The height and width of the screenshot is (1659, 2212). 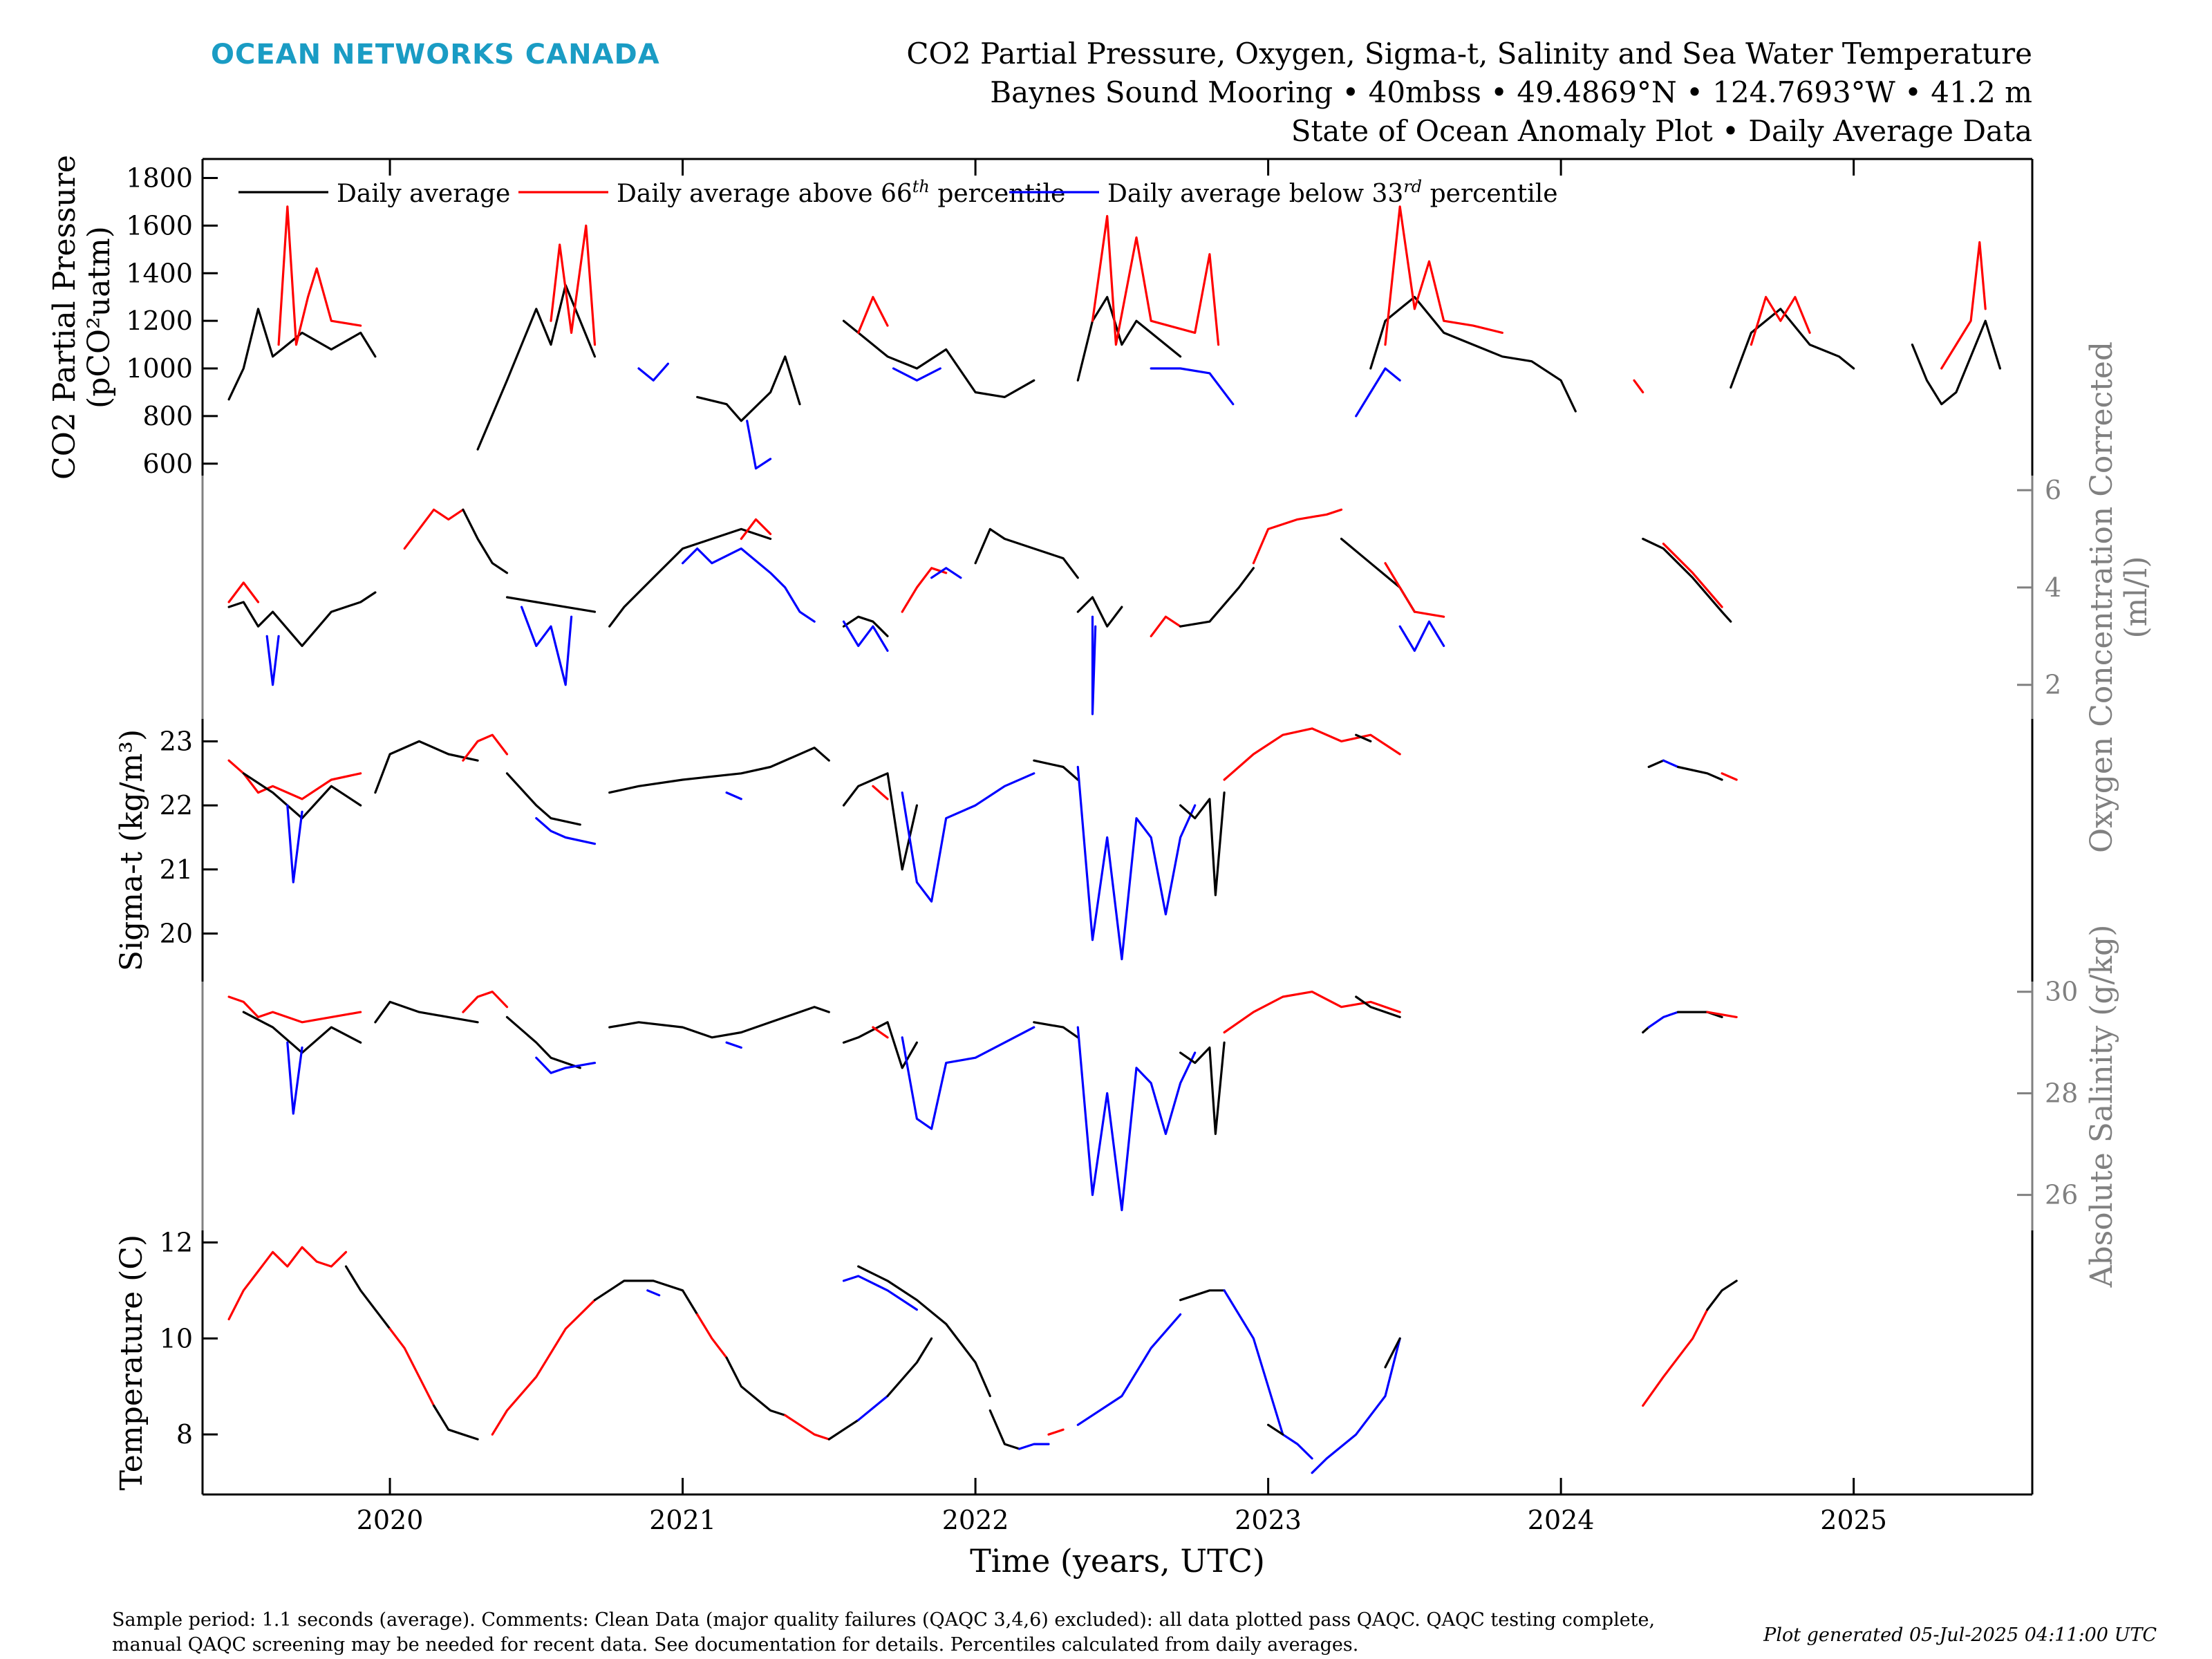 What do you see at coordinates (176, 869) in the screenshot?
I see `sigmat-ytick-label-1: 21` at bounding box center [176, 869].